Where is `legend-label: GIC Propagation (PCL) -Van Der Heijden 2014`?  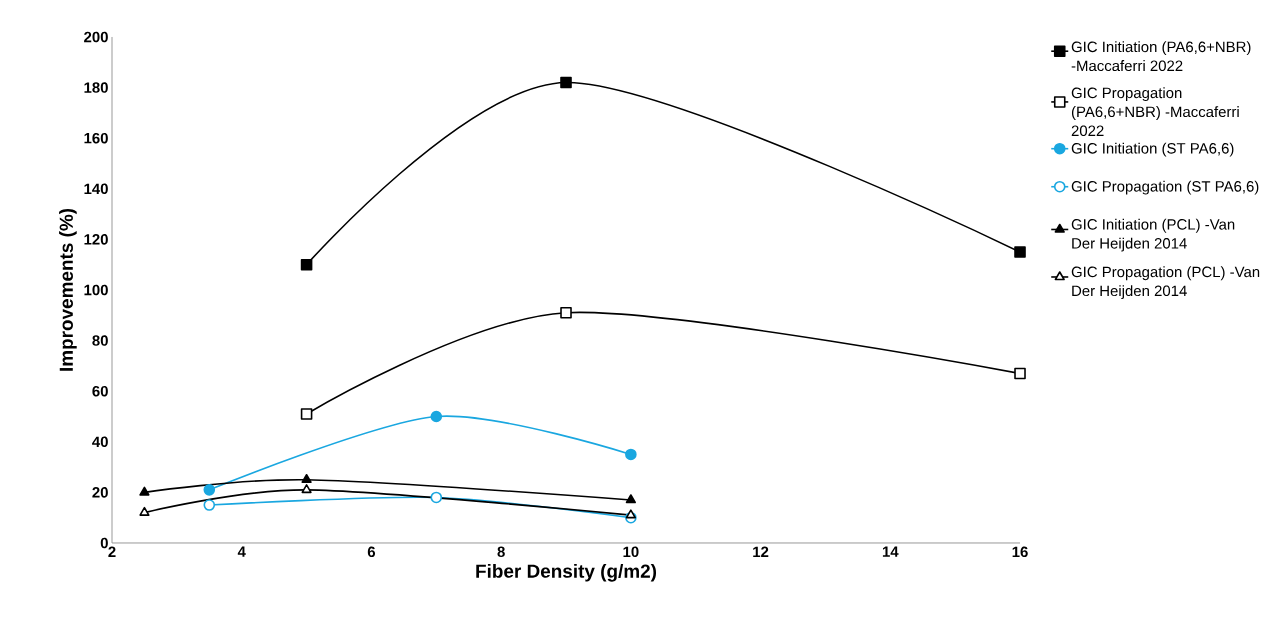 legend-label: GIC Propagation (PCL) -Van Der Heijden 2014 is located at coordinates (1165, 283).